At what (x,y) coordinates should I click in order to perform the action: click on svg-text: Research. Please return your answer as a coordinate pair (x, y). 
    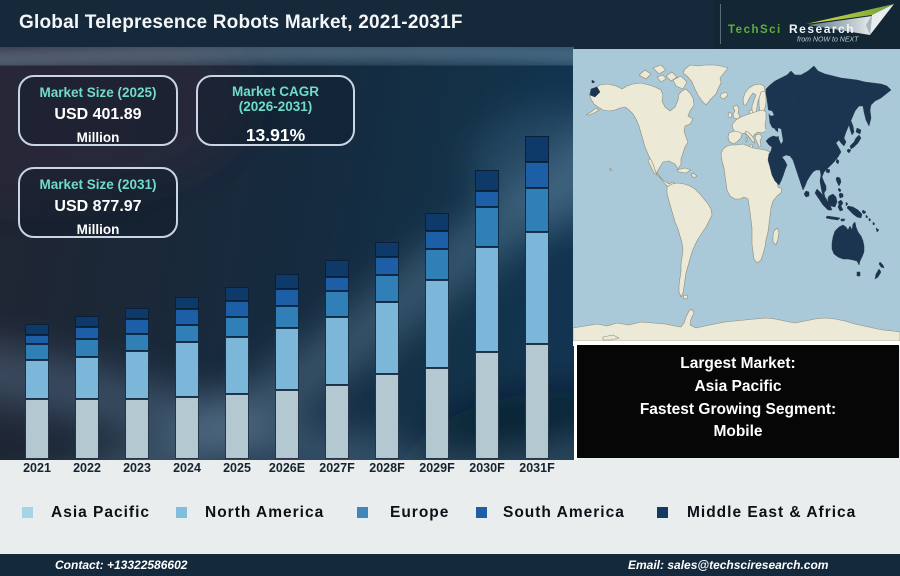
    Looking at the image, I should click on (822, 29).